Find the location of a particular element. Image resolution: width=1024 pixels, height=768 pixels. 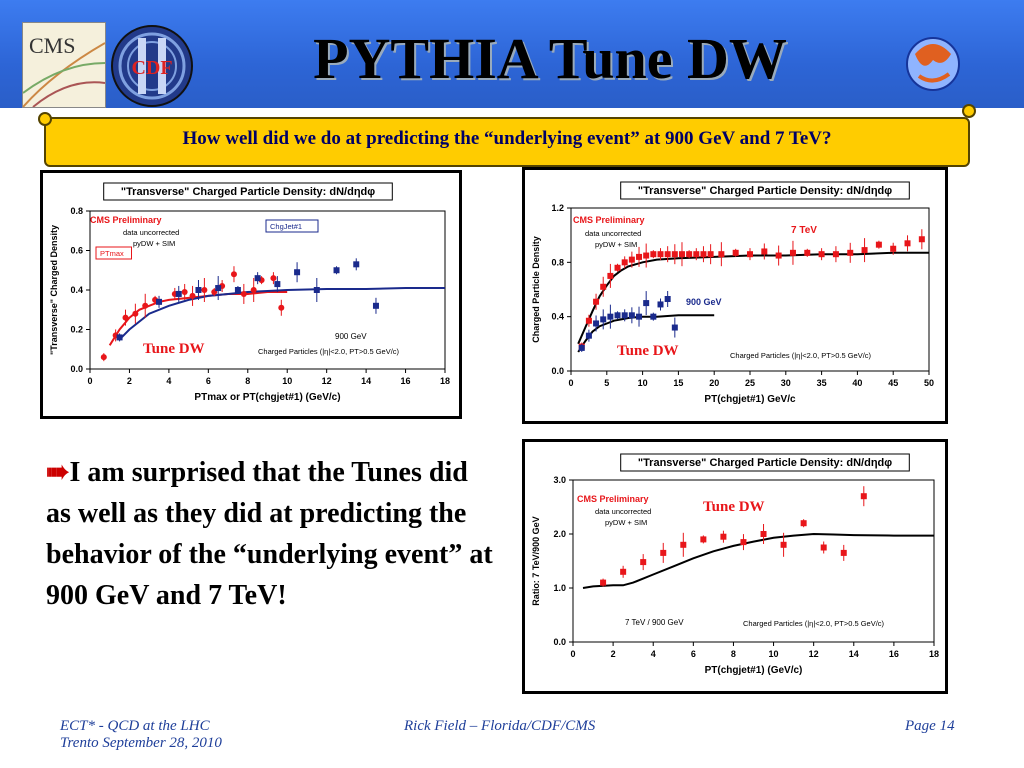

x-tick-label: 20 is located at coordinates (714, 383).